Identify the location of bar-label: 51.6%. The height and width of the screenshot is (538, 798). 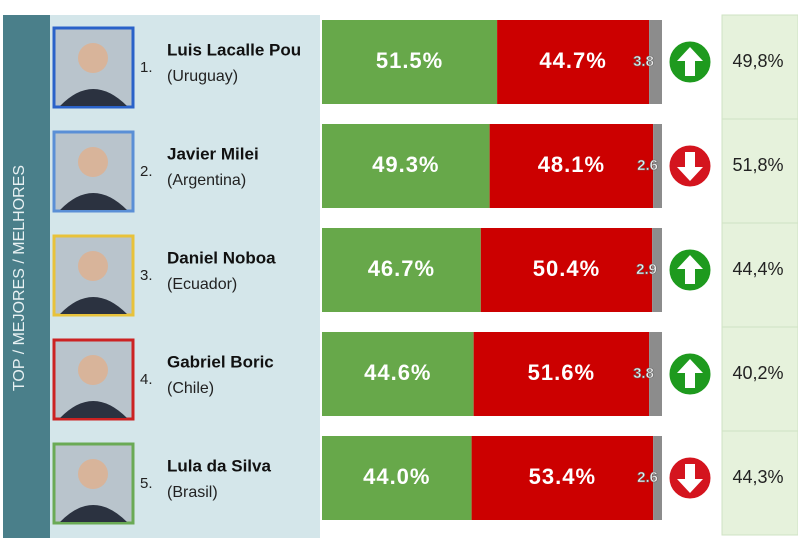
(561, 372).